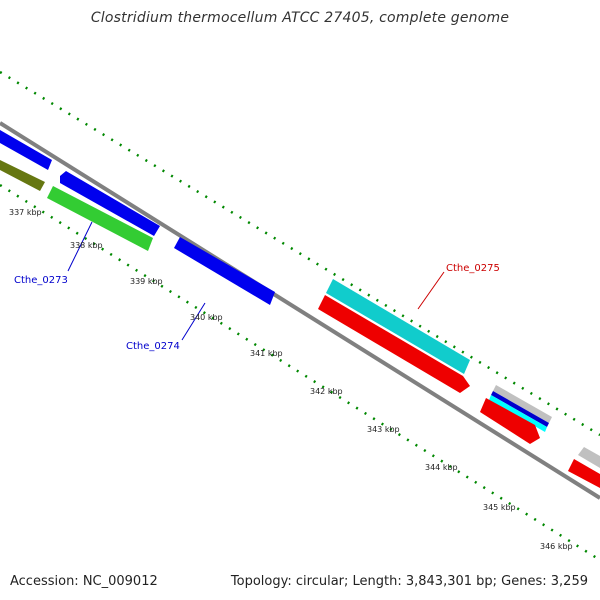 This screenshot has width=600, height=600. I want to click on tick-label: 346 kbp, so click(556, 546).